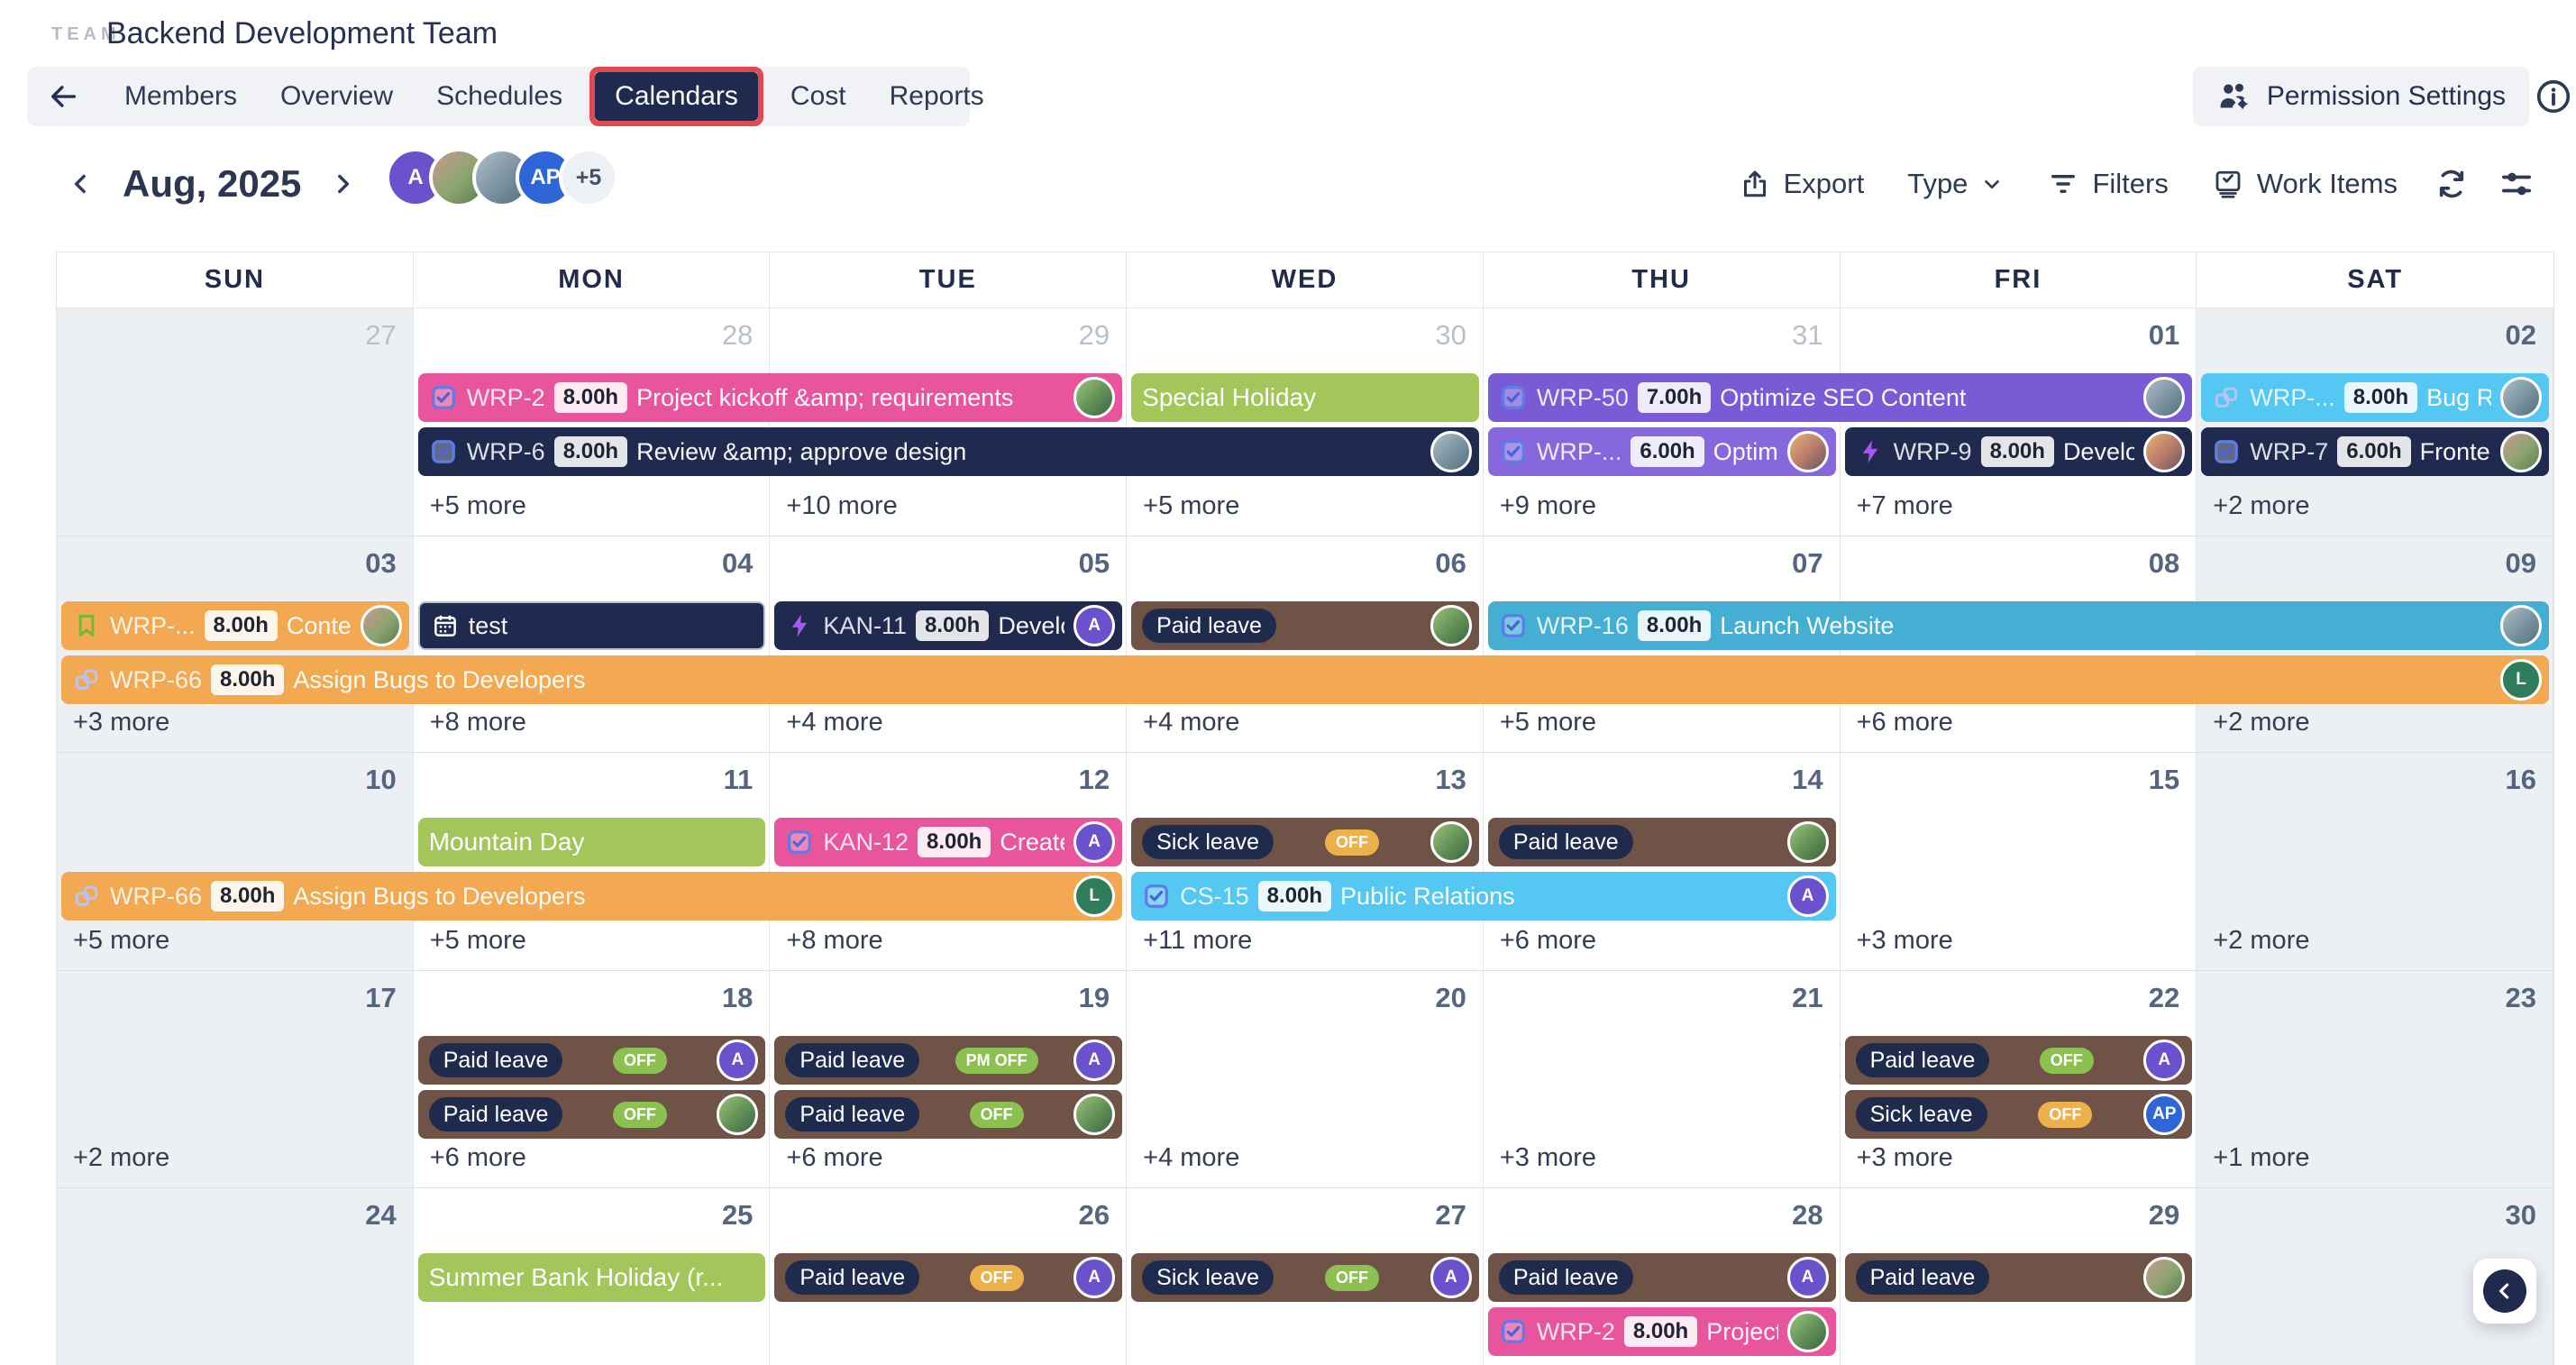 The image size is (2576, 1365). I want to click on day-cell: 10 +5 more, so click(235, 862).